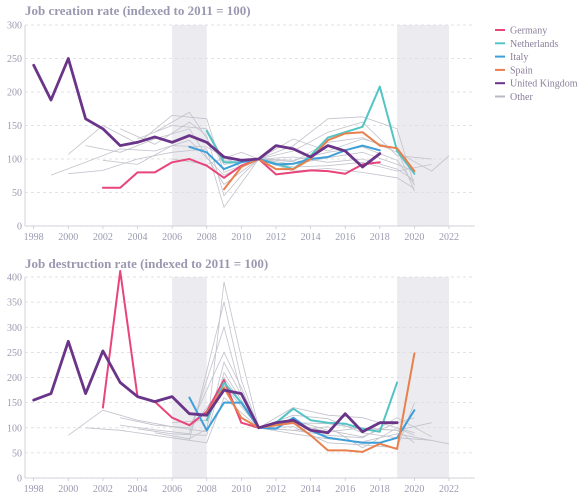 The width and height of the screenshot is (583, 499). Describe the element at coordinates (521, 70) in the screenshot. I see `legend-label-spain: Spain` at that location.